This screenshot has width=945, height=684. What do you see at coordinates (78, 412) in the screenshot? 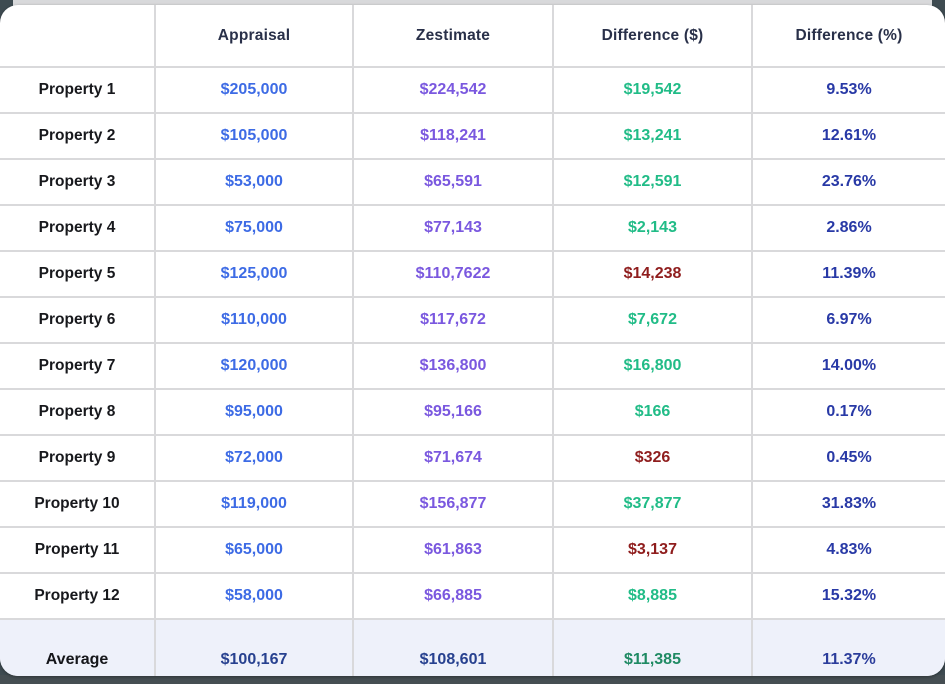
I see `property-label: Property 8` at bounding box center [78, 412].